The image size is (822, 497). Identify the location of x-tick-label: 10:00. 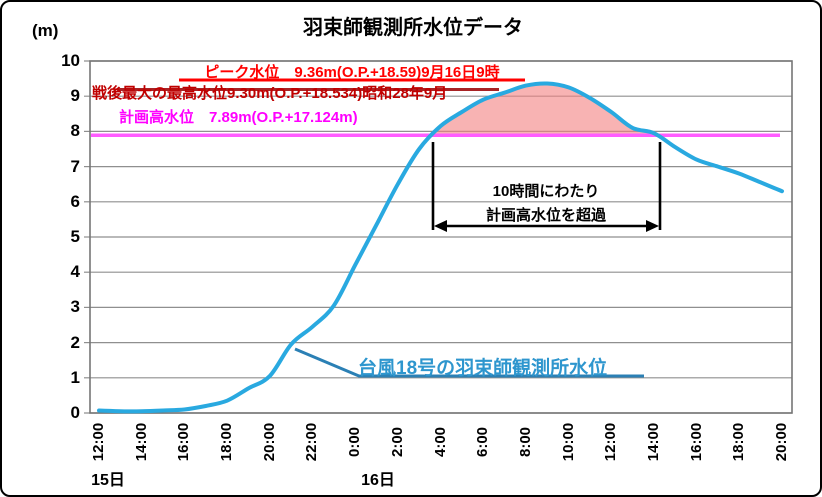
(568, 442).